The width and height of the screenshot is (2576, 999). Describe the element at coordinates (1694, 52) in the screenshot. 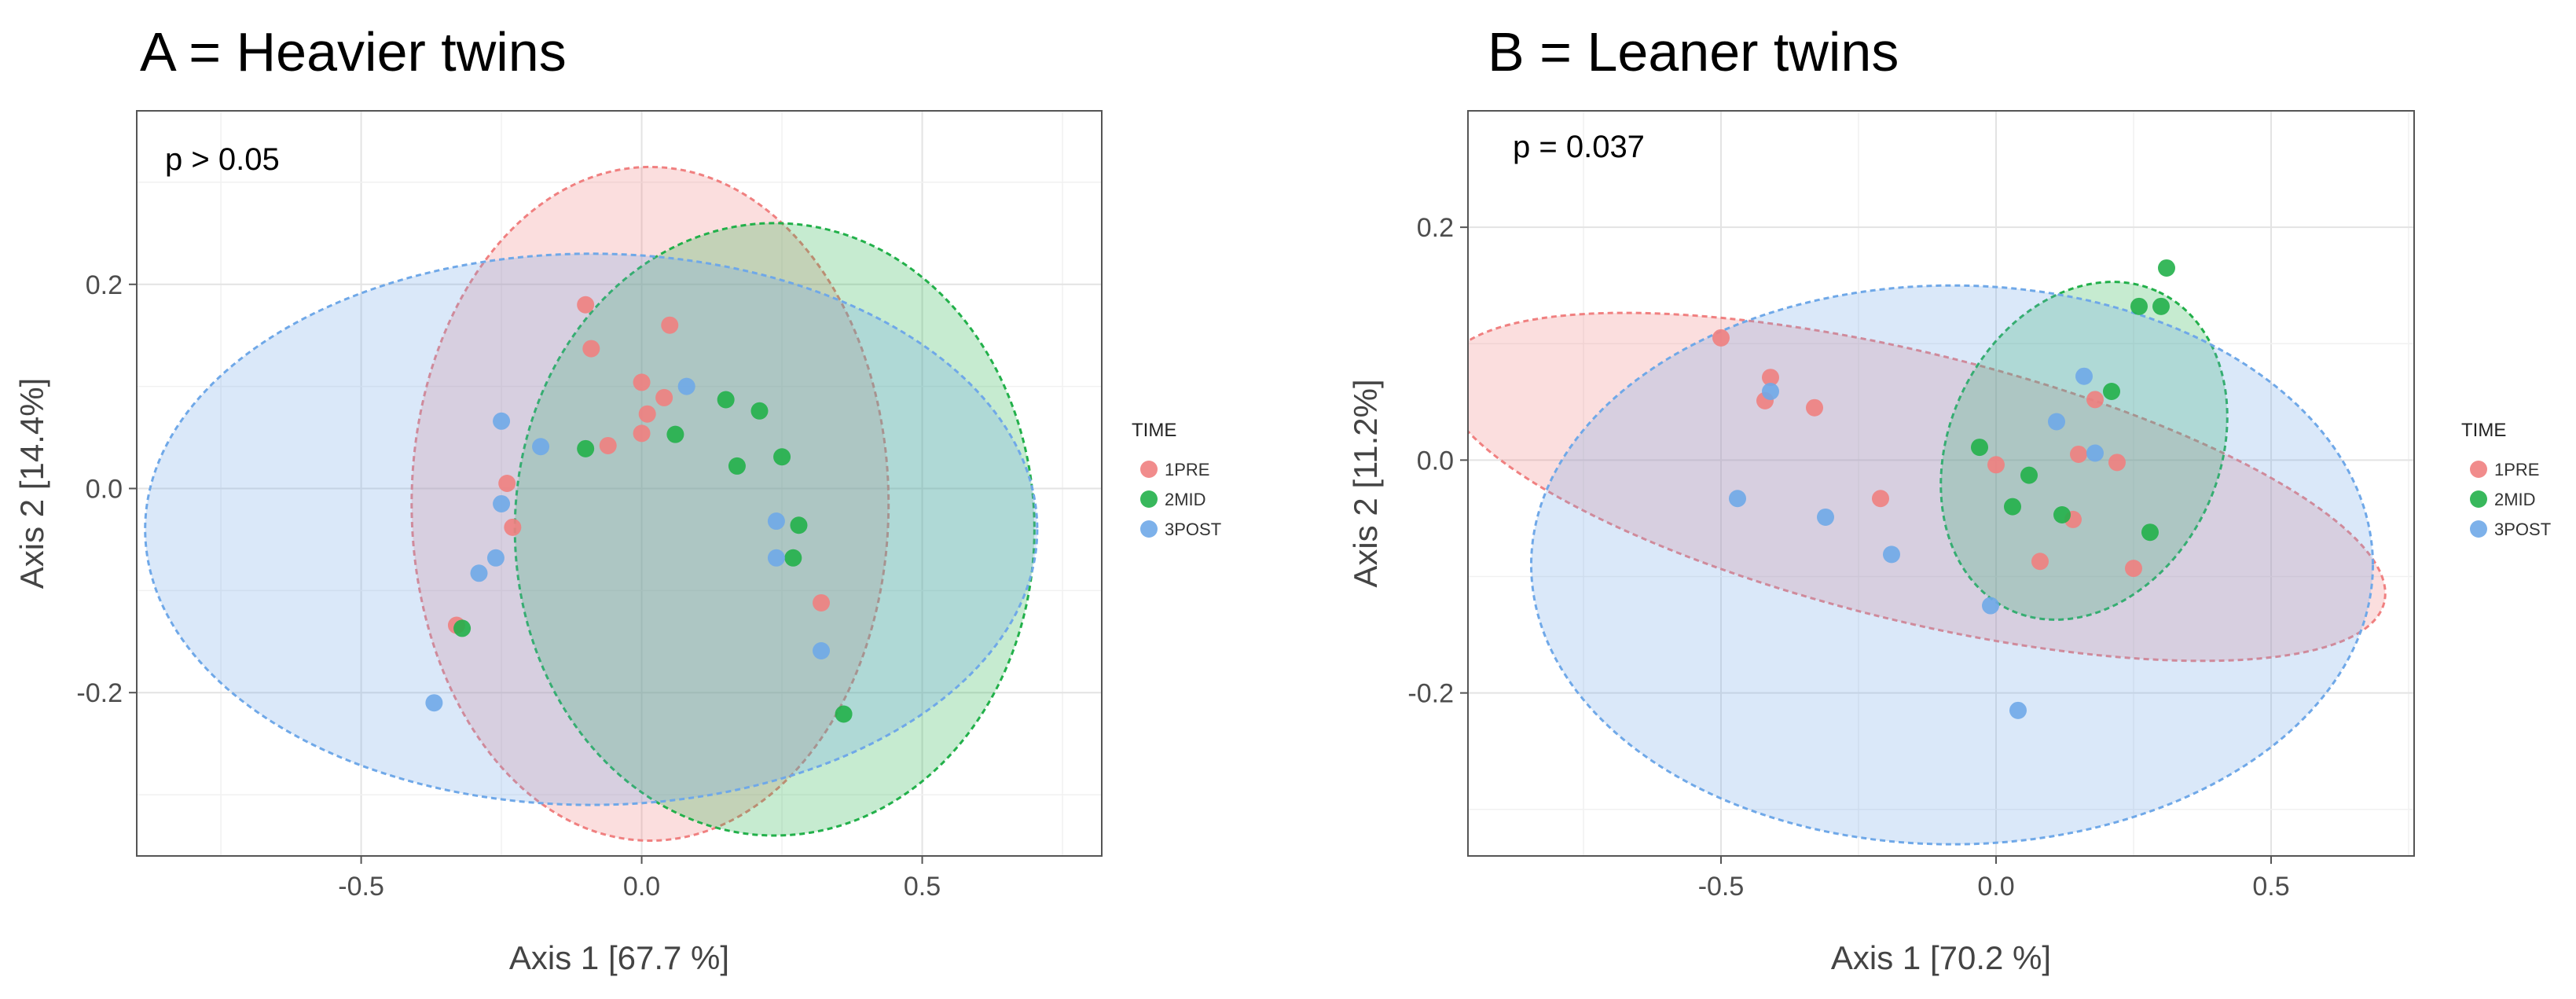

I see `chart-title: B = Leaner twins` at that location.